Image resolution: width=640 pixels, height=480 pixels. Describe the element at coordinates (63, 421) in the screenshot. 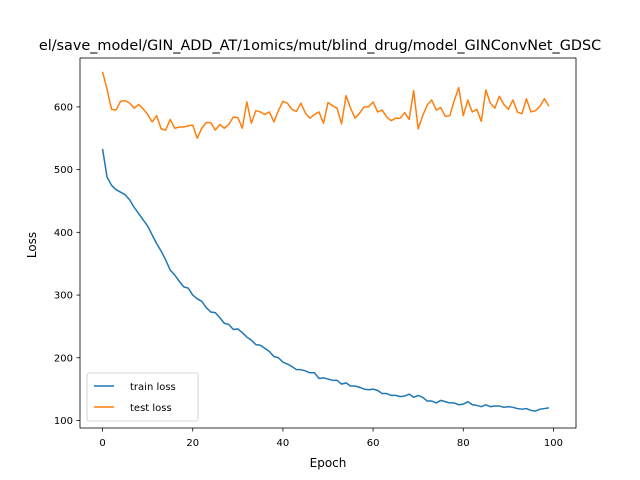

I see `y-tick-label: 100` at that location.